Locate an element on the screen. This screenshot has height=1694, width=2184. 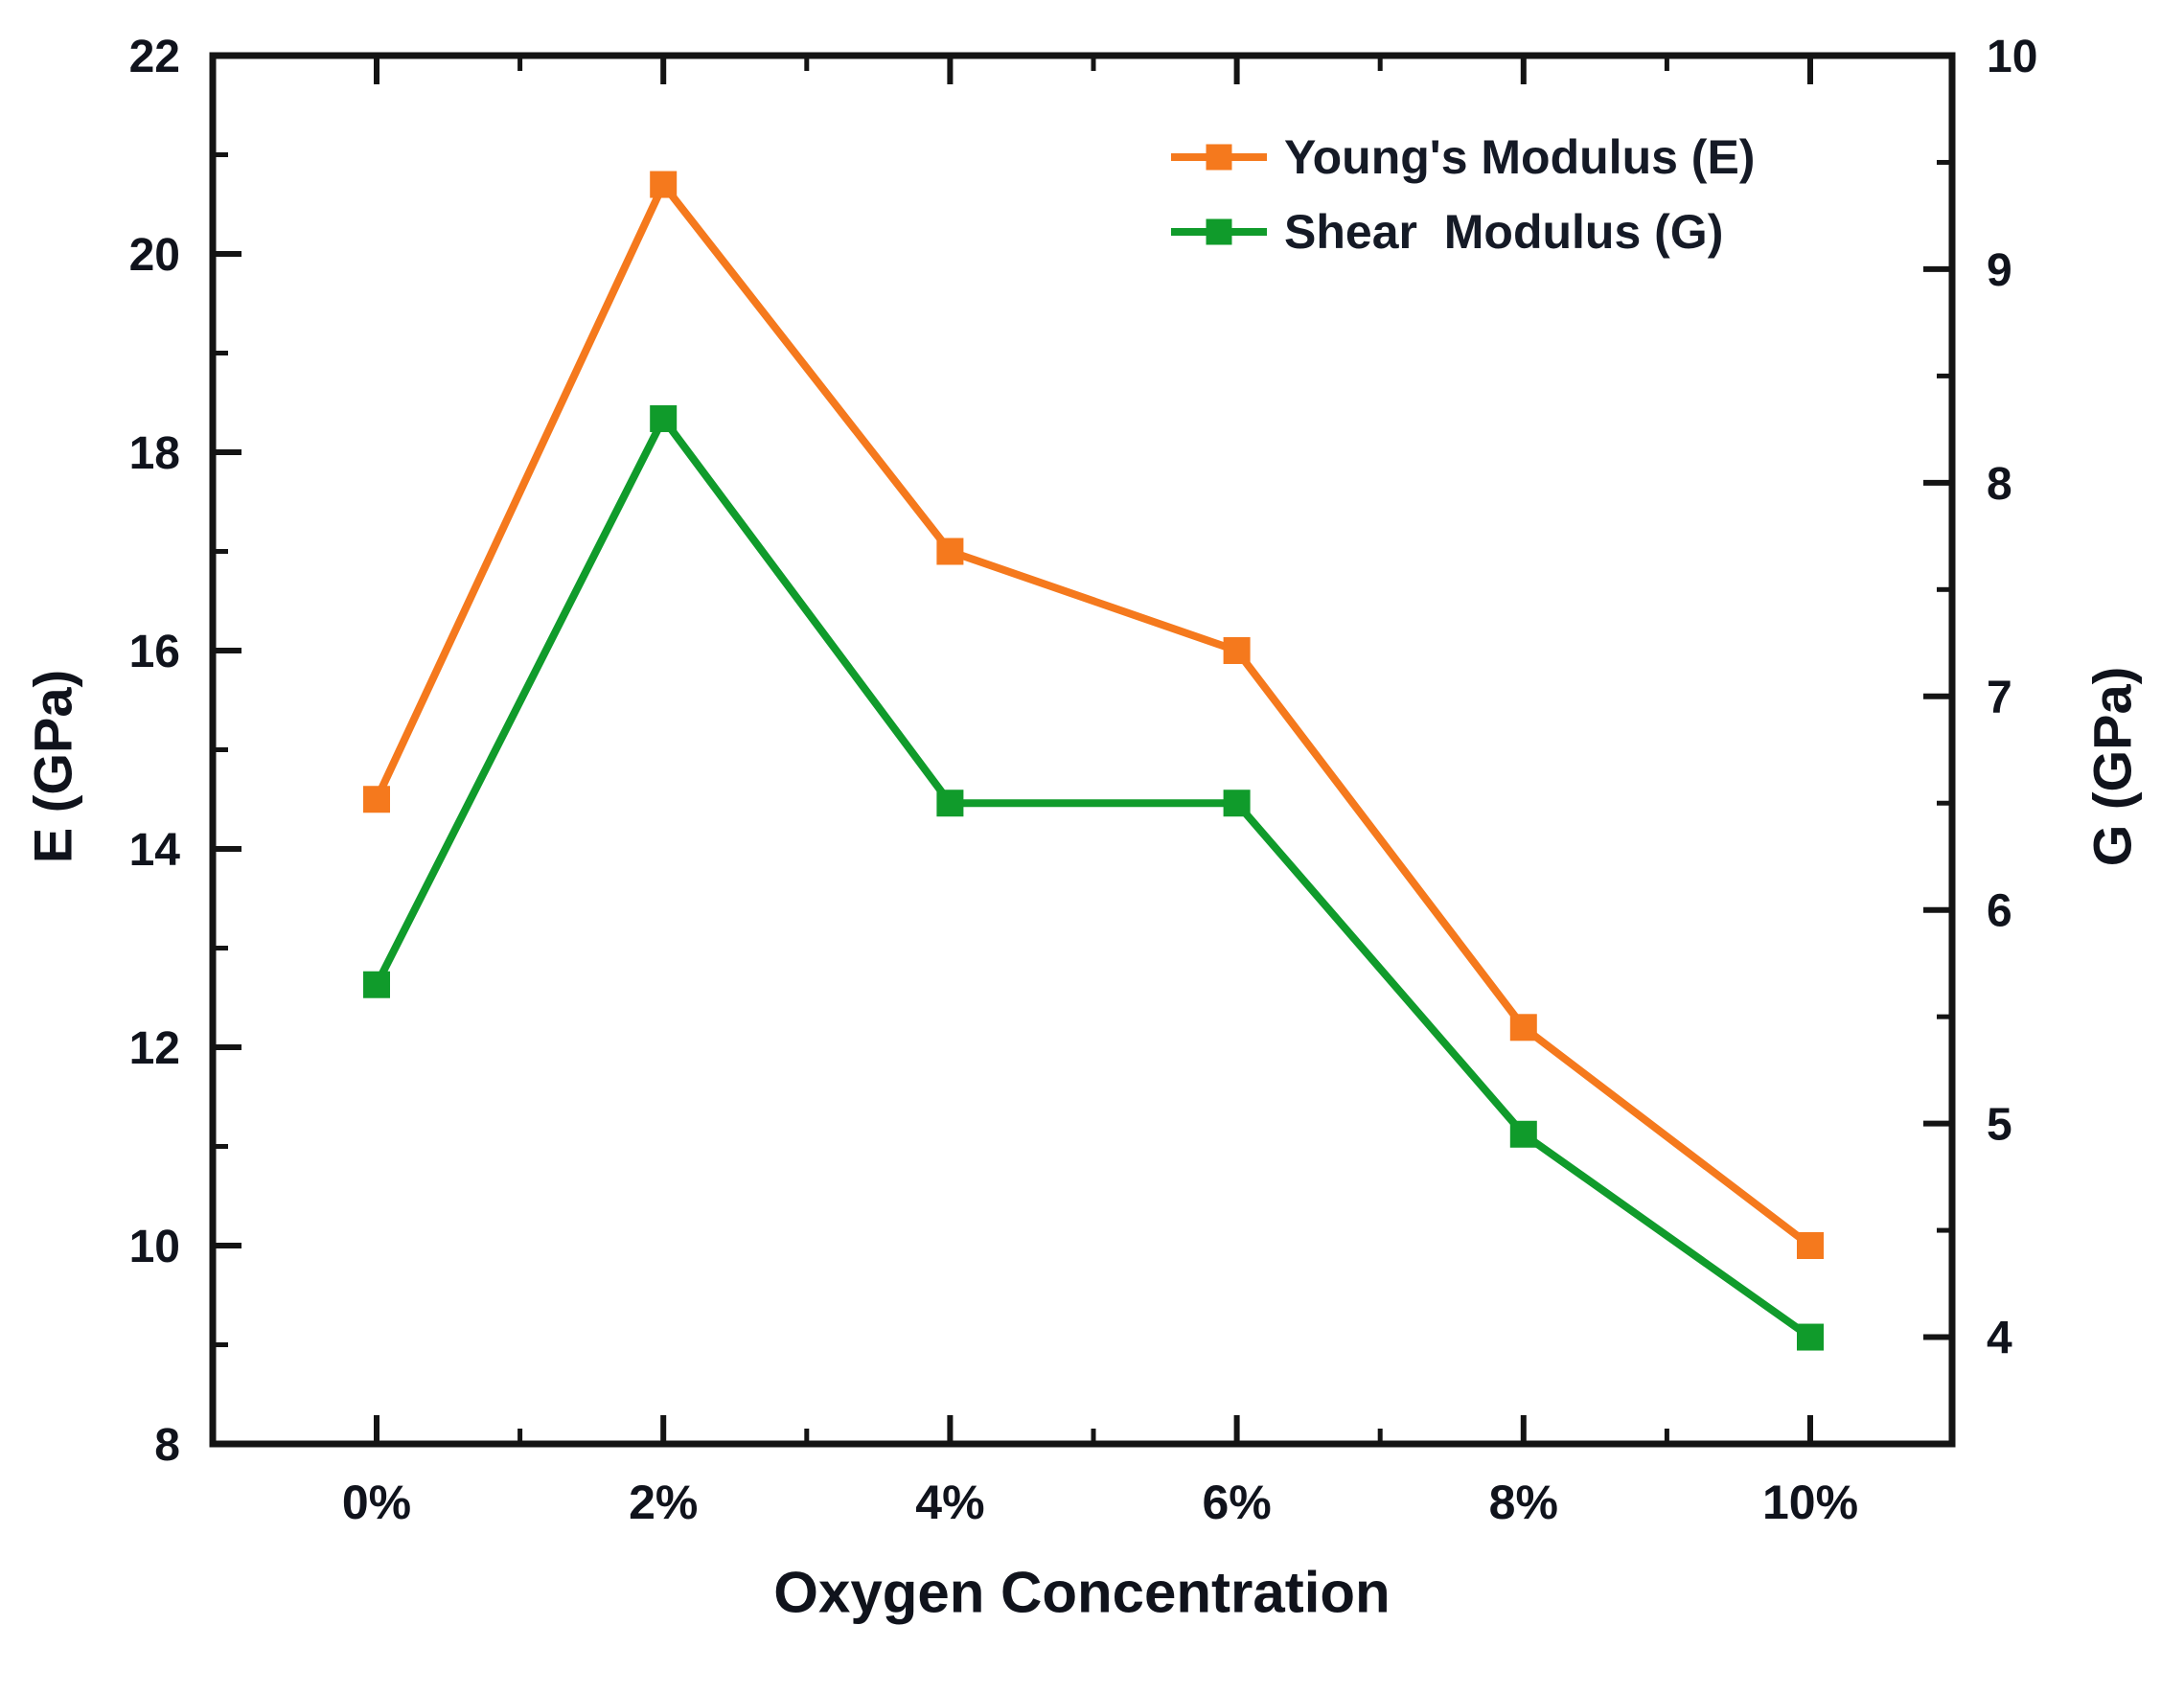
legend-entry-youngs-modulus: Young's Modulus (E) is located at coordinates (1463, 157).